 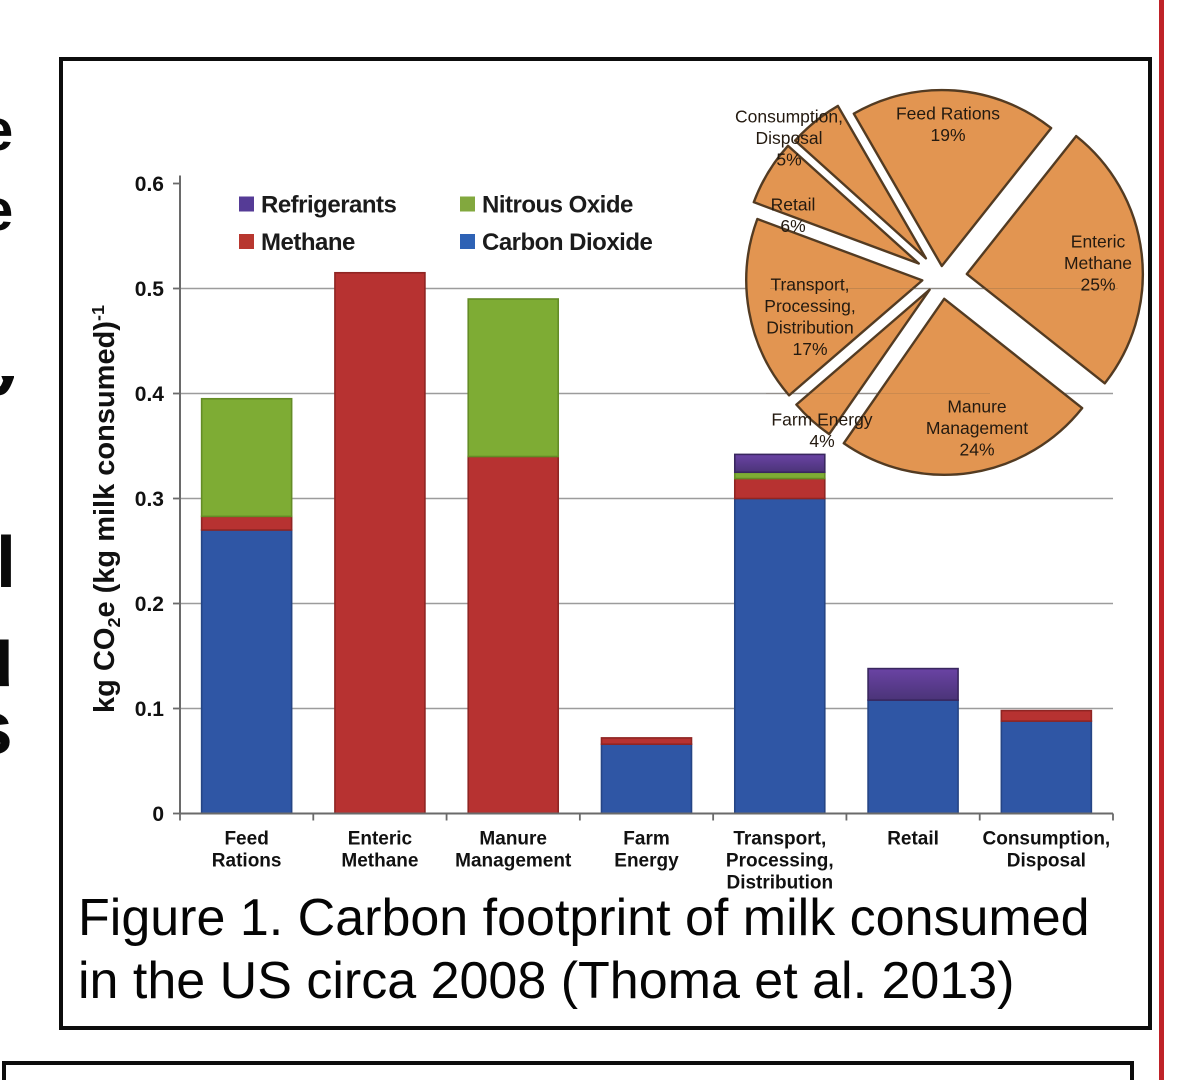 What do you see at coordinates (821, 419) in the screenshot?
I see `pie-slice-label: Farm Energy` at bounding box center [821, 419].